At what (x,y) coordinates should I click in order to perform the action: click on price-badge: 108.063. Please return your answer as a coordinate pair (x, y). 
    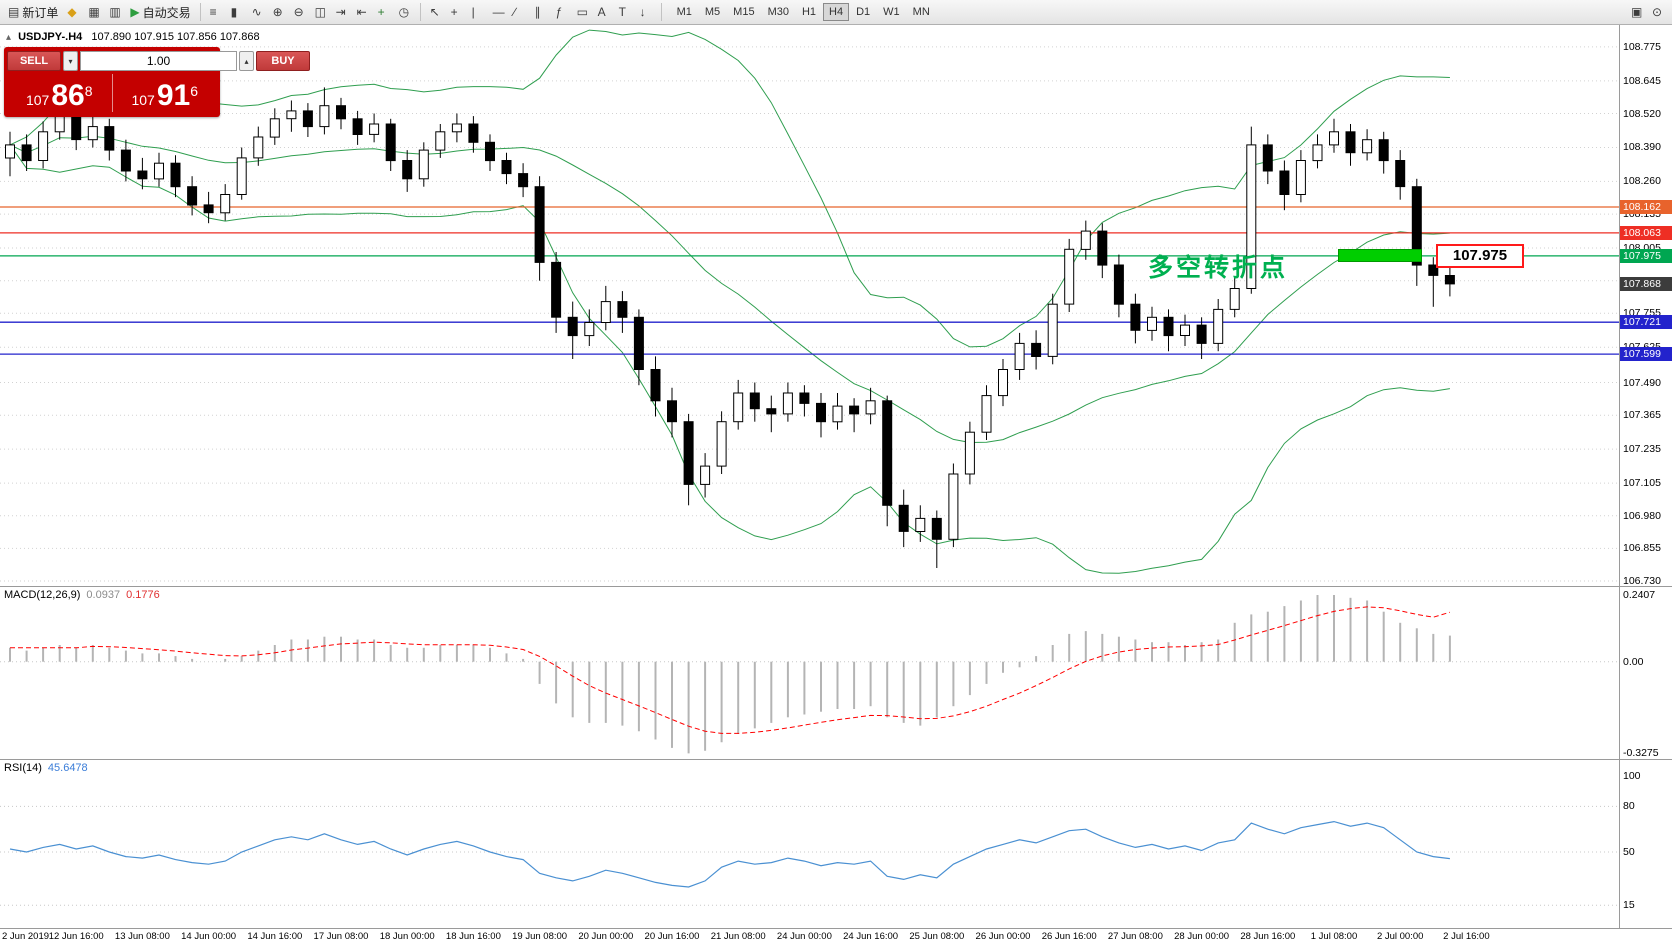
    Looking at the image, I should click on (1646, 232).